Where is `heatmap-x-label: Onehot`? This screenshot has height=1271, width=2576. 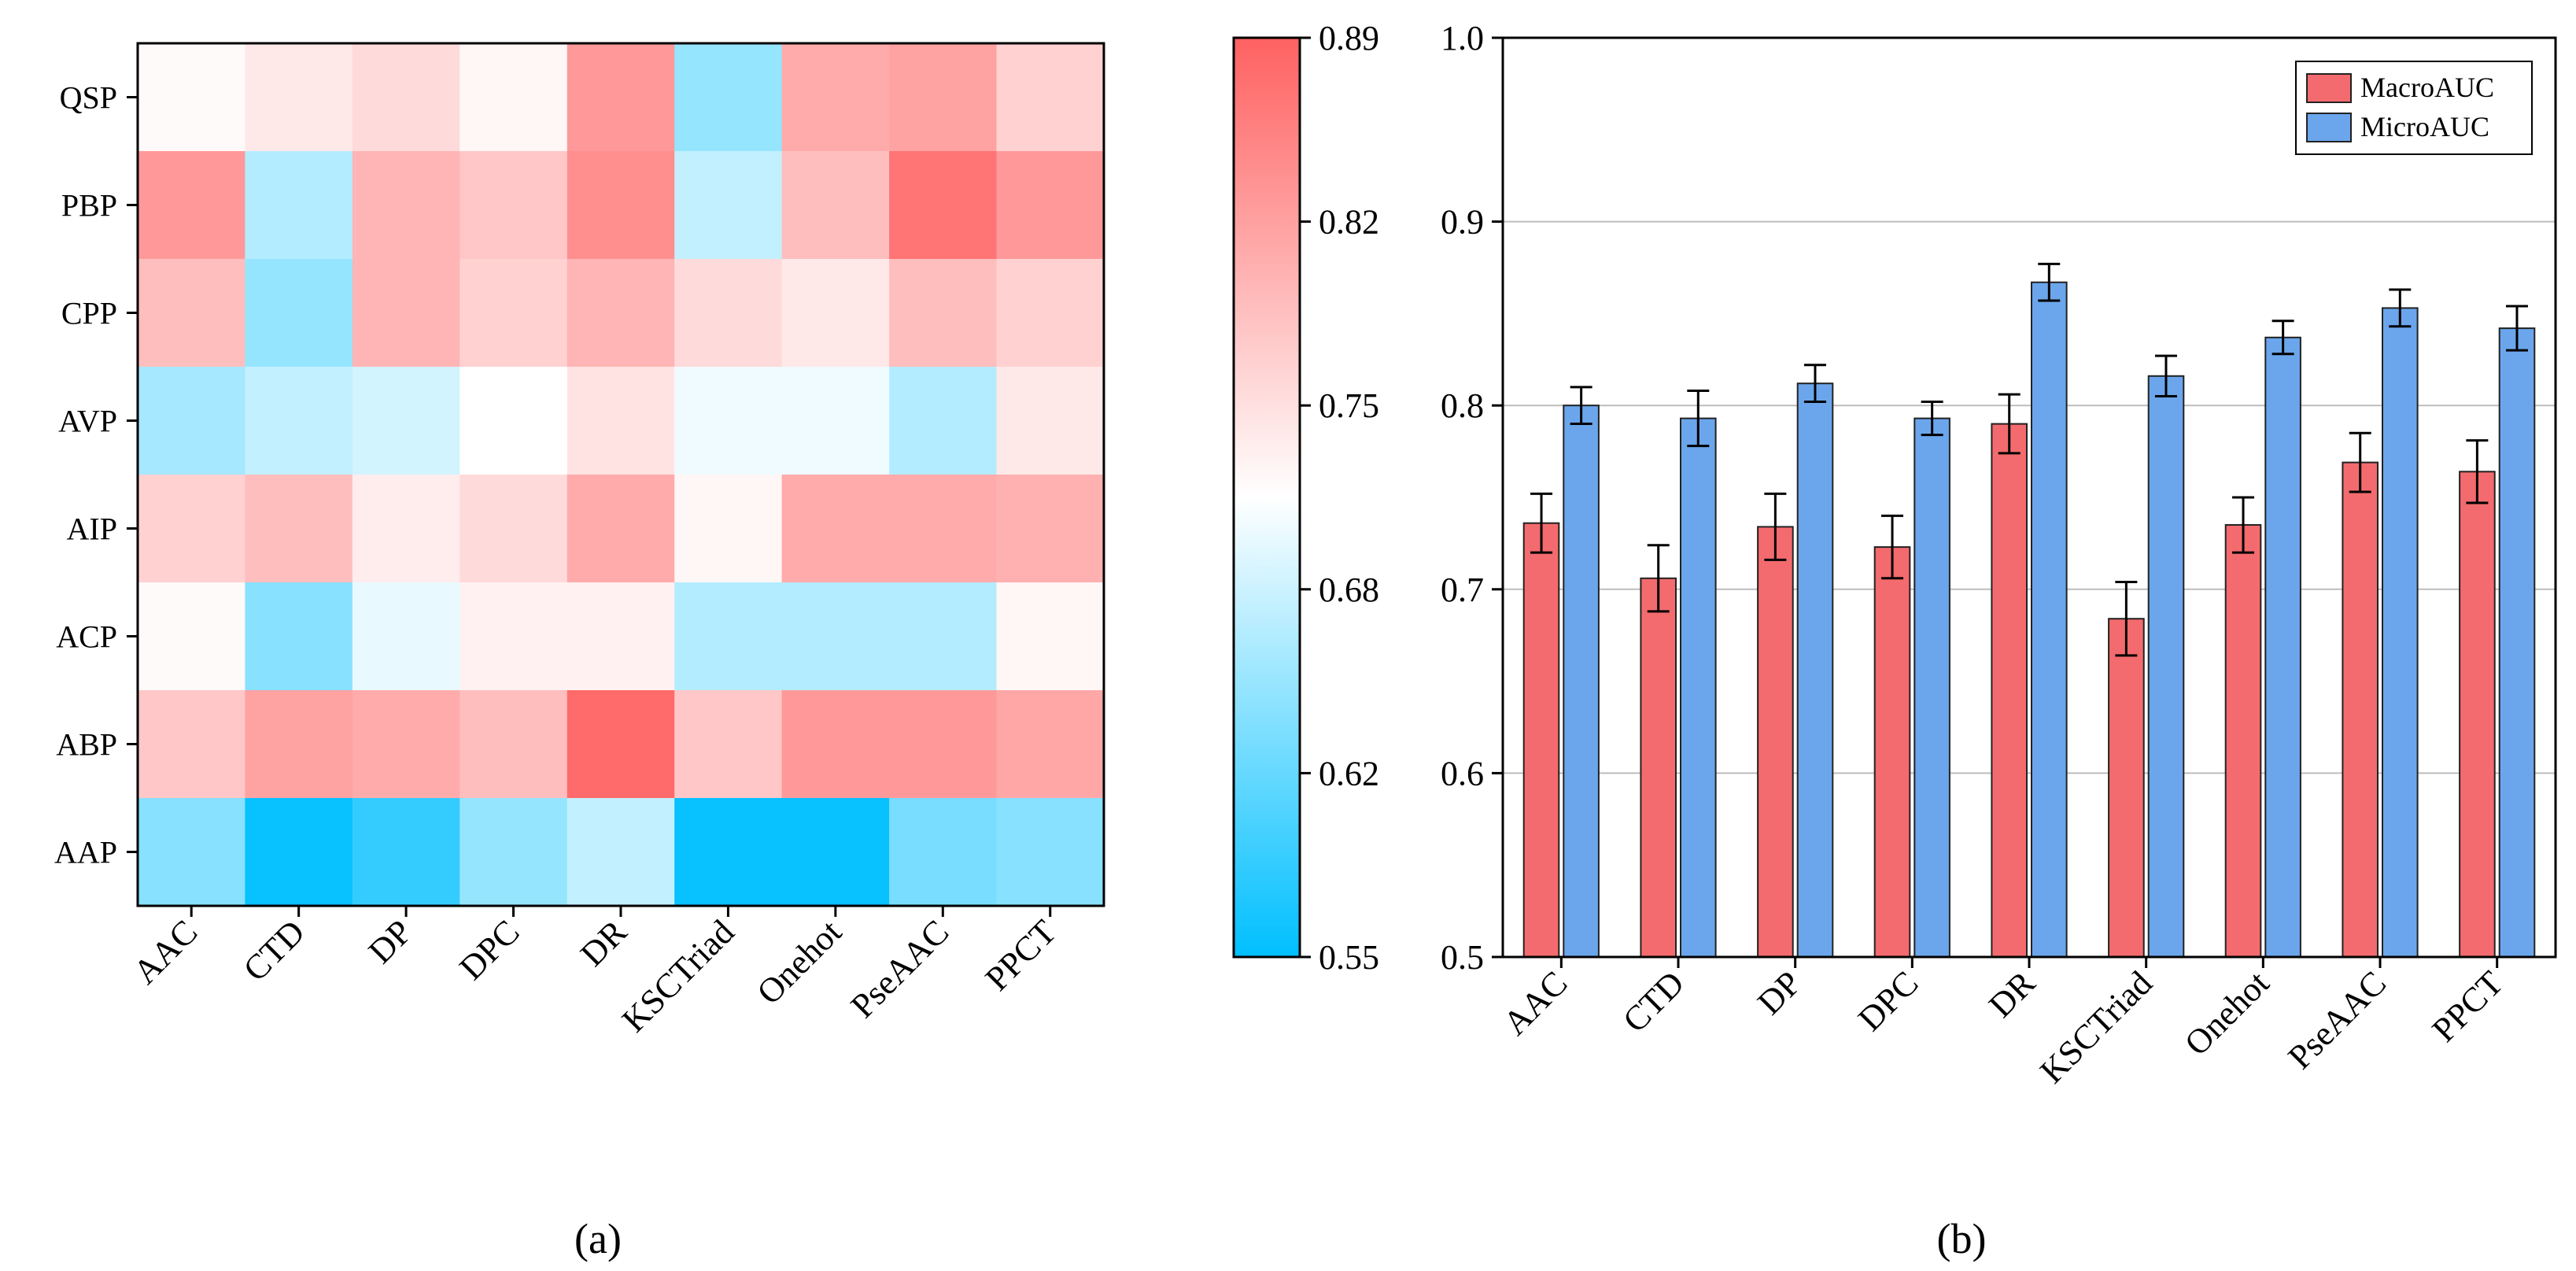
heatmap-x-label: Onehot is located at coordinates (800, 962).